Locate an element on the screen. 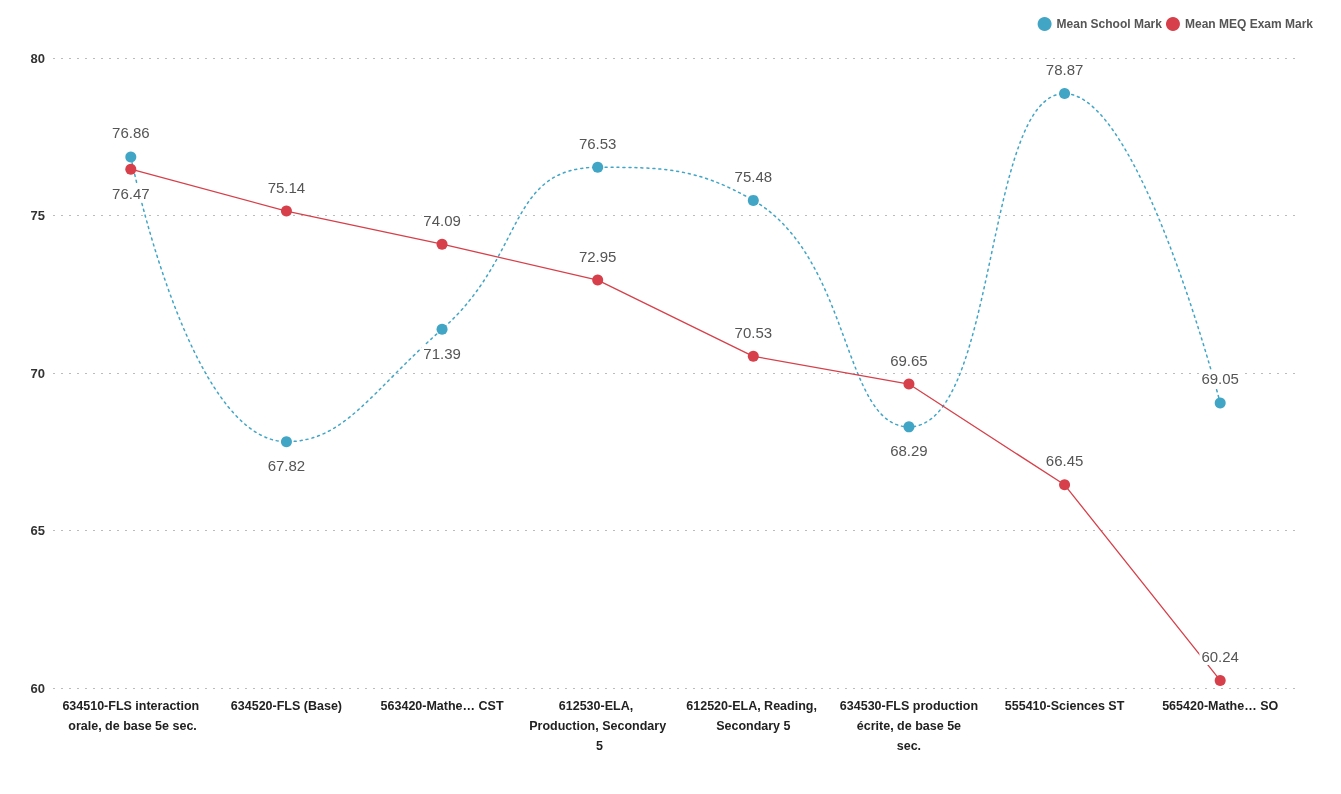  data-label: 70.53 is located at coordinates (753, 332).